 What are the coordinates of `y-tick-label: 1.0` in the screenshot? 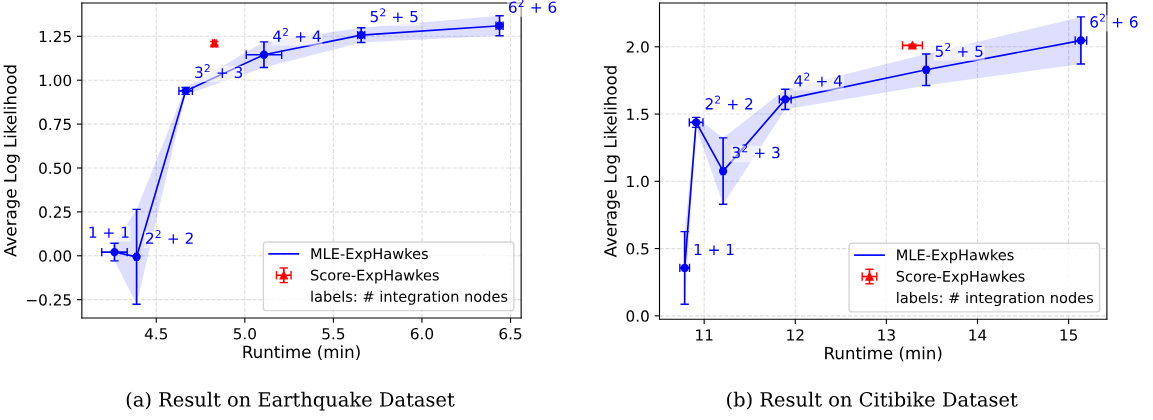 It's located at (638, 181).